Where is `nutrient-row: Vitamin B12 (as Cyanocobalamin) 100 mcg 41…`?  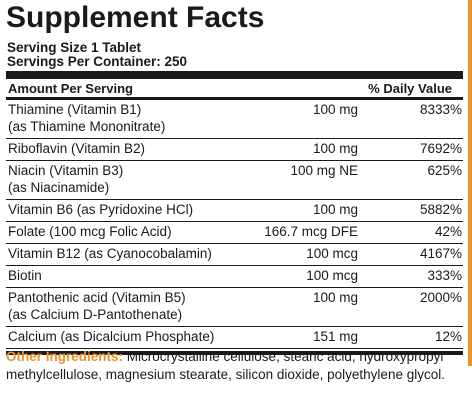
nutrient-row: Vitamin B12 (as Cyanocobalamin) 100 mcg 41… is located at coordinates (236, 254).